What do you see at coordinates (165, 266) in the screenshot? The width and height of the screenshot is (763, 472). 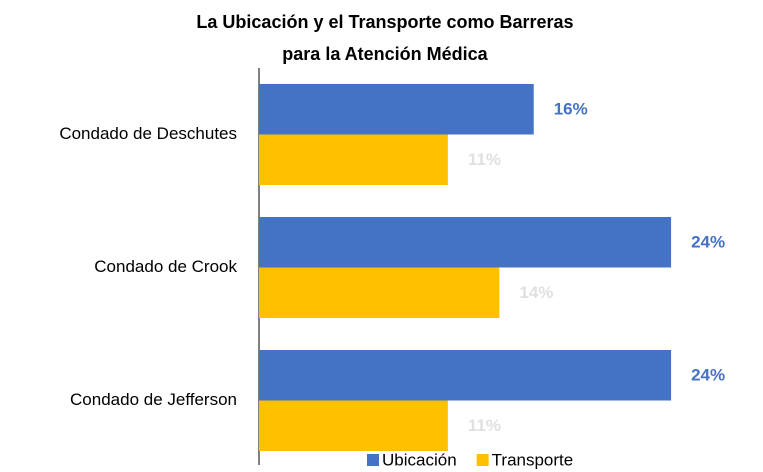 I see `y-tick-label: Condado de Crook` at bounding box center [165, 266].